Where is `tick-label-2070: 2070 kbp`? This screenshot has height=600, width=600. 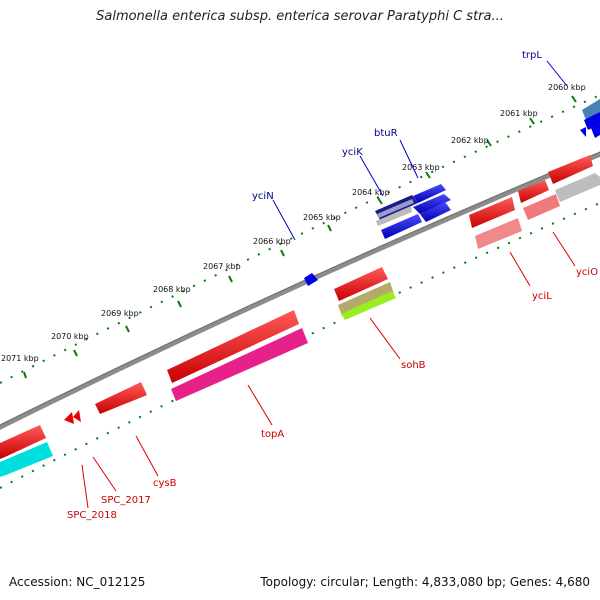
tick-label-2070: 2070 kbp is located at coordinates (70, 336).